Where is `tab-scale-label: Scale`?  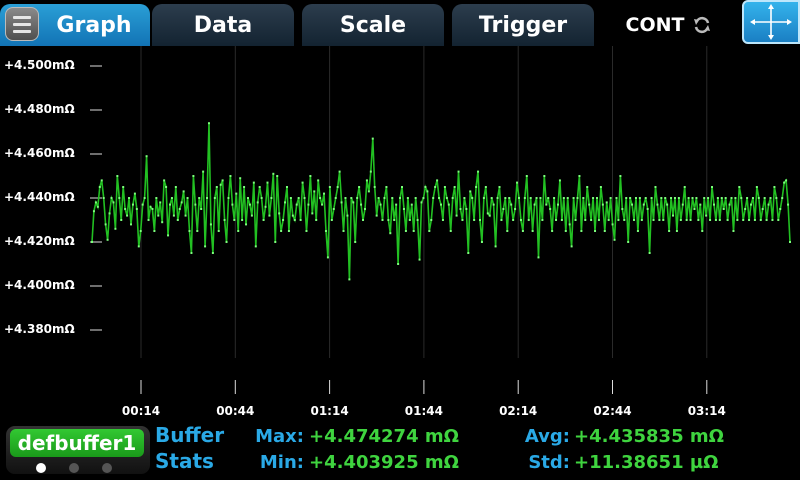 tab-scale-label: Scale is located at coordinates (373, 25).